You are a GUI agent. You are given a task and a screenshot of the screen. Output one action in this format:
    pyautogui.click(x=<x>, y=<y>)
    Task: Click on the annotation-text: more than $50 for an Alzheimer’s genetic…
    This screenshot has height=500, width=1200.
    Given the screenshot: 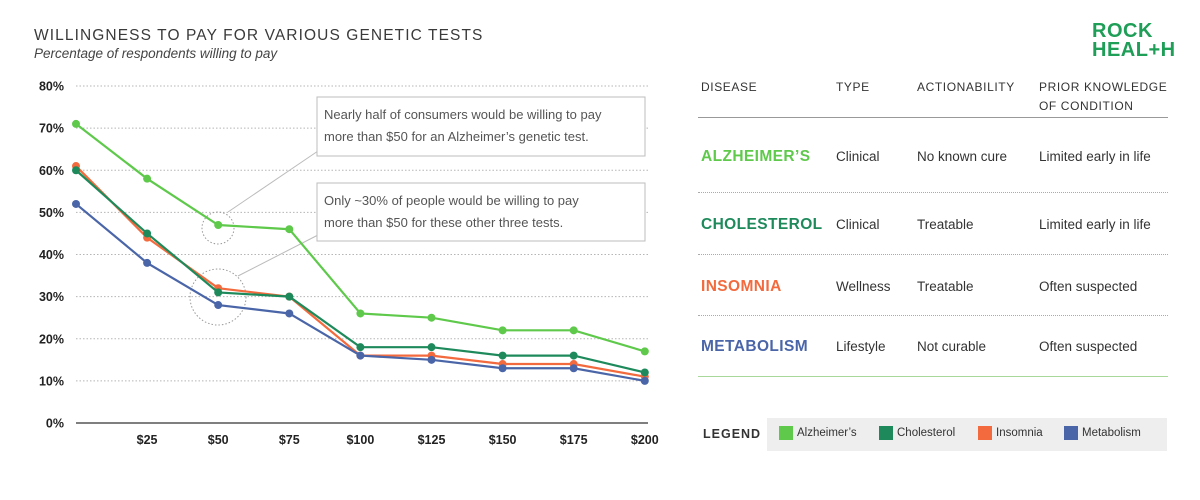 What is the action you would take?
    pyautogui.click(x=456, y=136)
    